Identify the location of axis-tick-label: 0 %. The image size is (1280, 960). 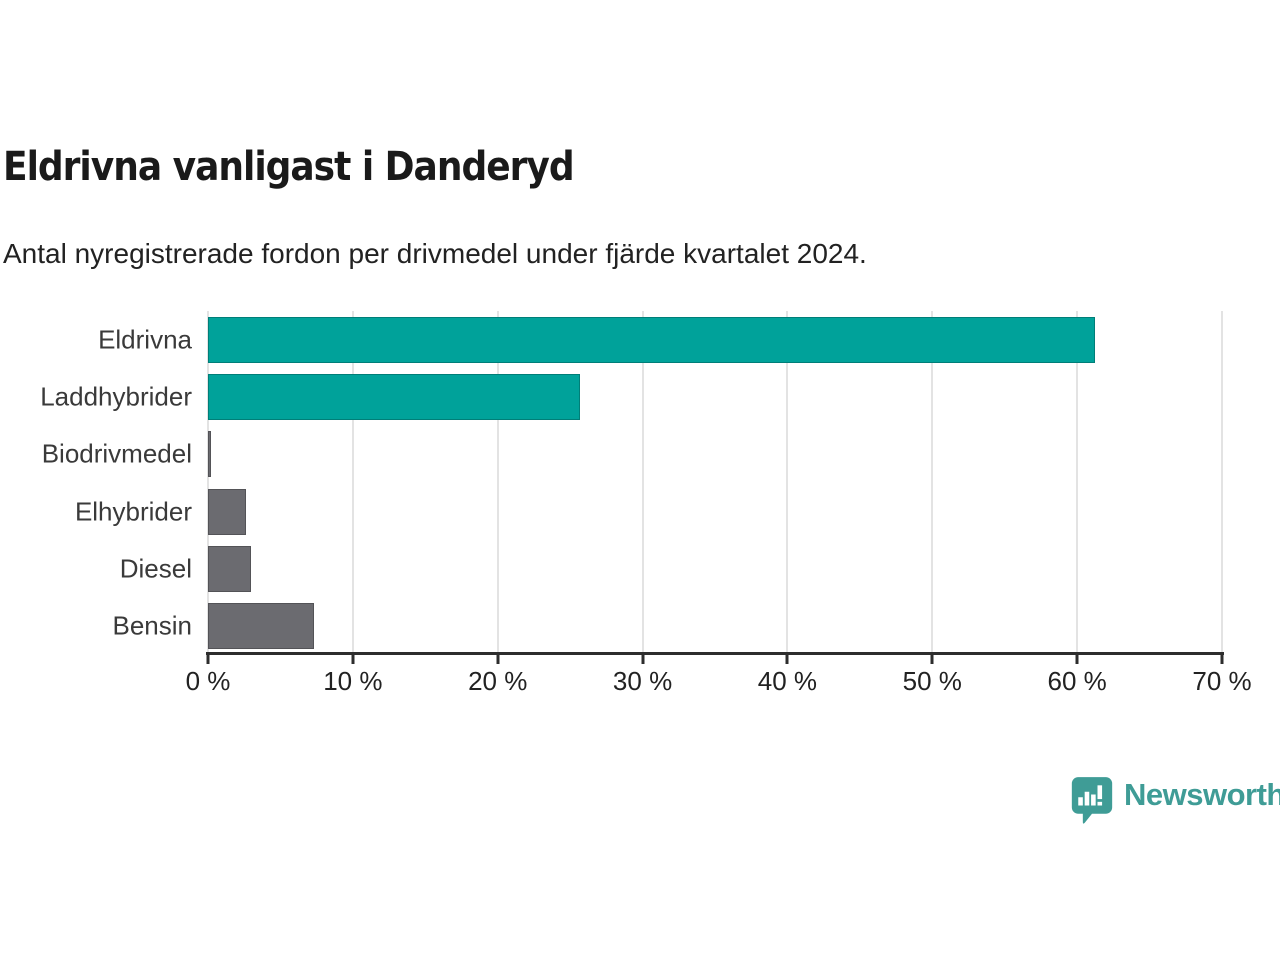
(208, 681).